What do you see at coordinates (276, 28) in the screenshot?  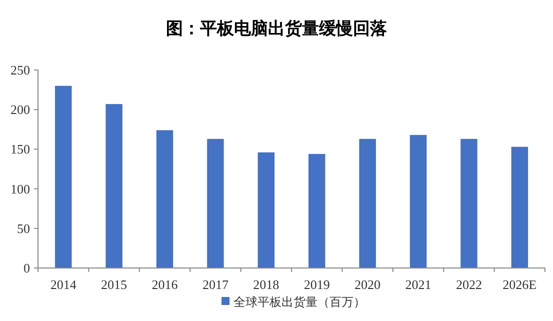 I see `chart-title: 图：平板电脑出货量缓慢回落` at bounding box center [276, 28].